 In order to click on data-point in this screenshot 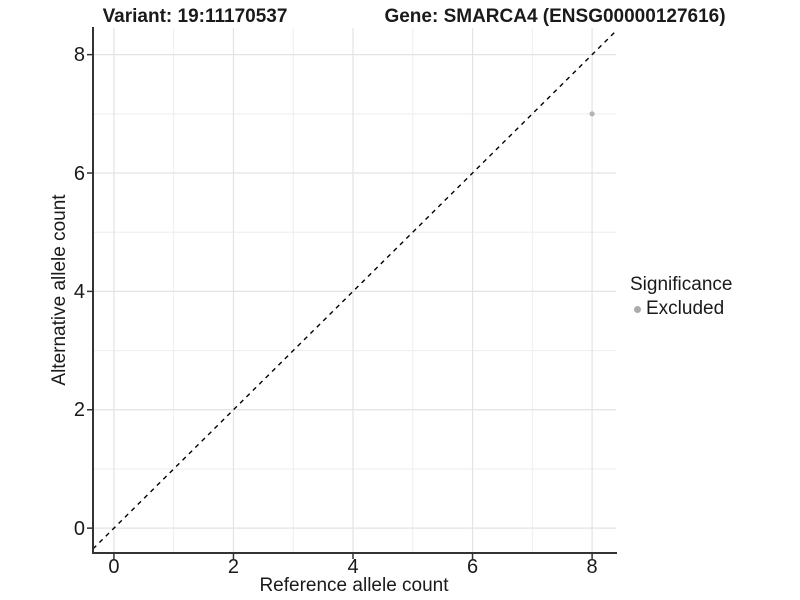, I will do `click(592, 114)`.